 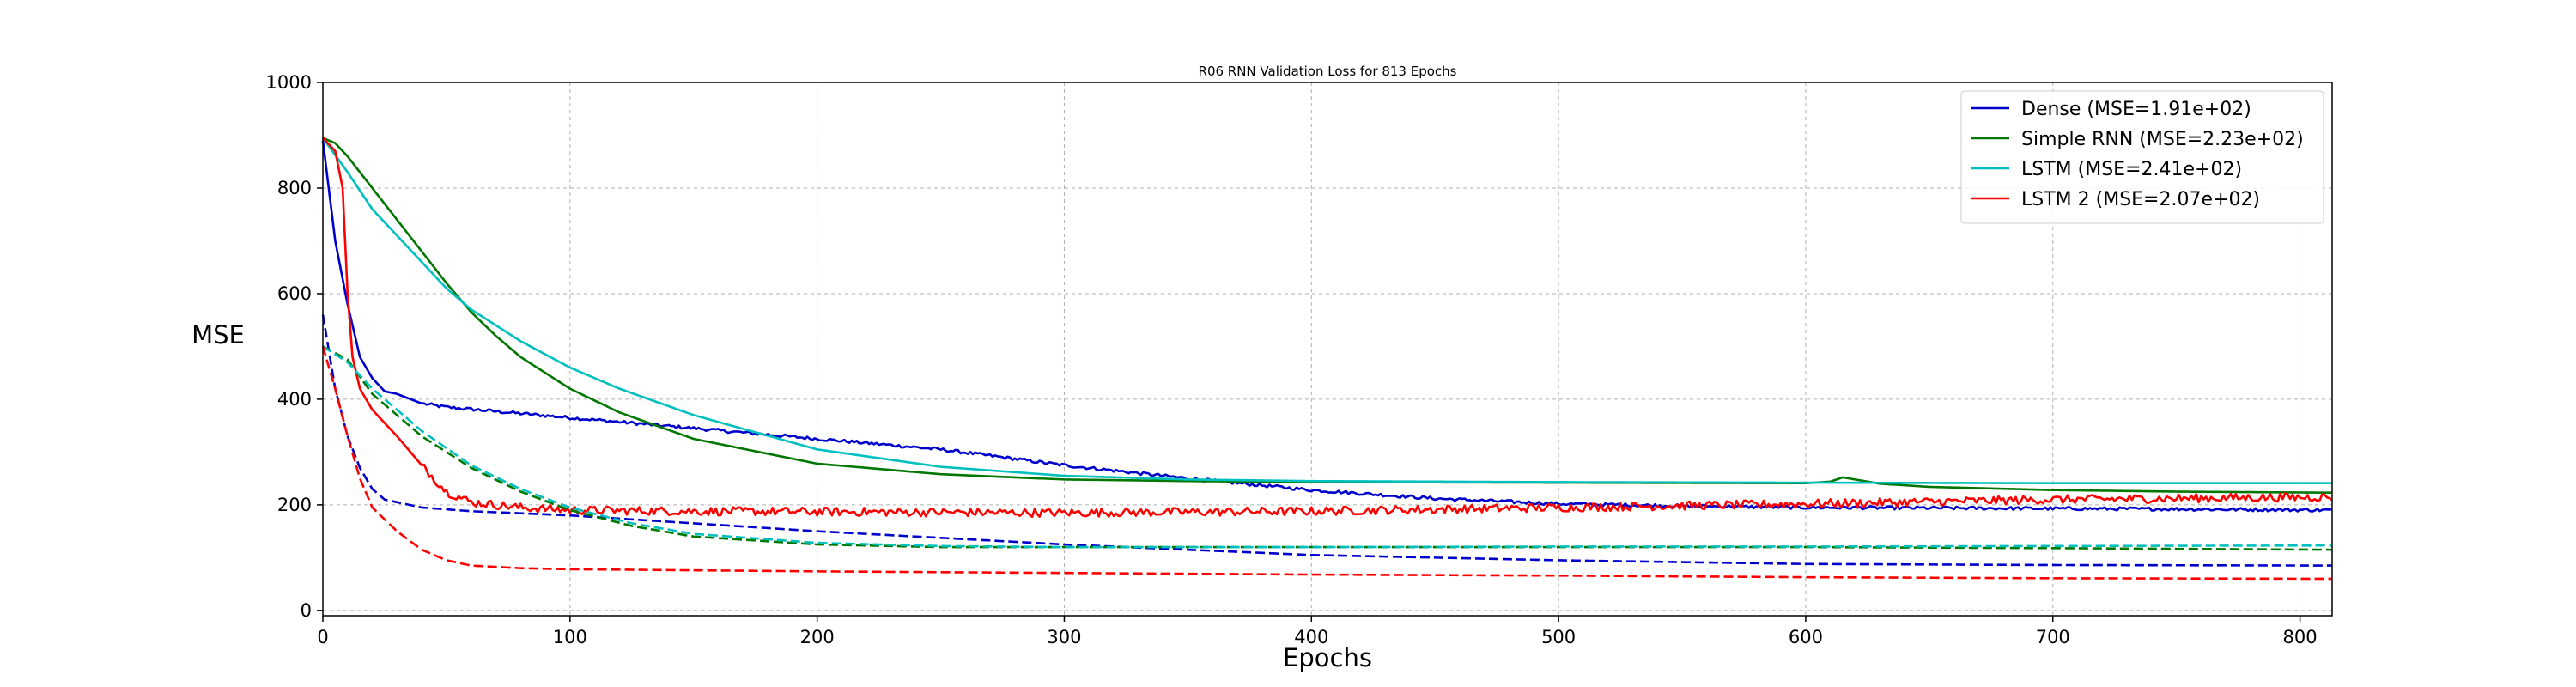 What do you see at coordinates (323, 637) in the screenshot?
I see `x-tick-label: 0` at bounding box center [323, 637].